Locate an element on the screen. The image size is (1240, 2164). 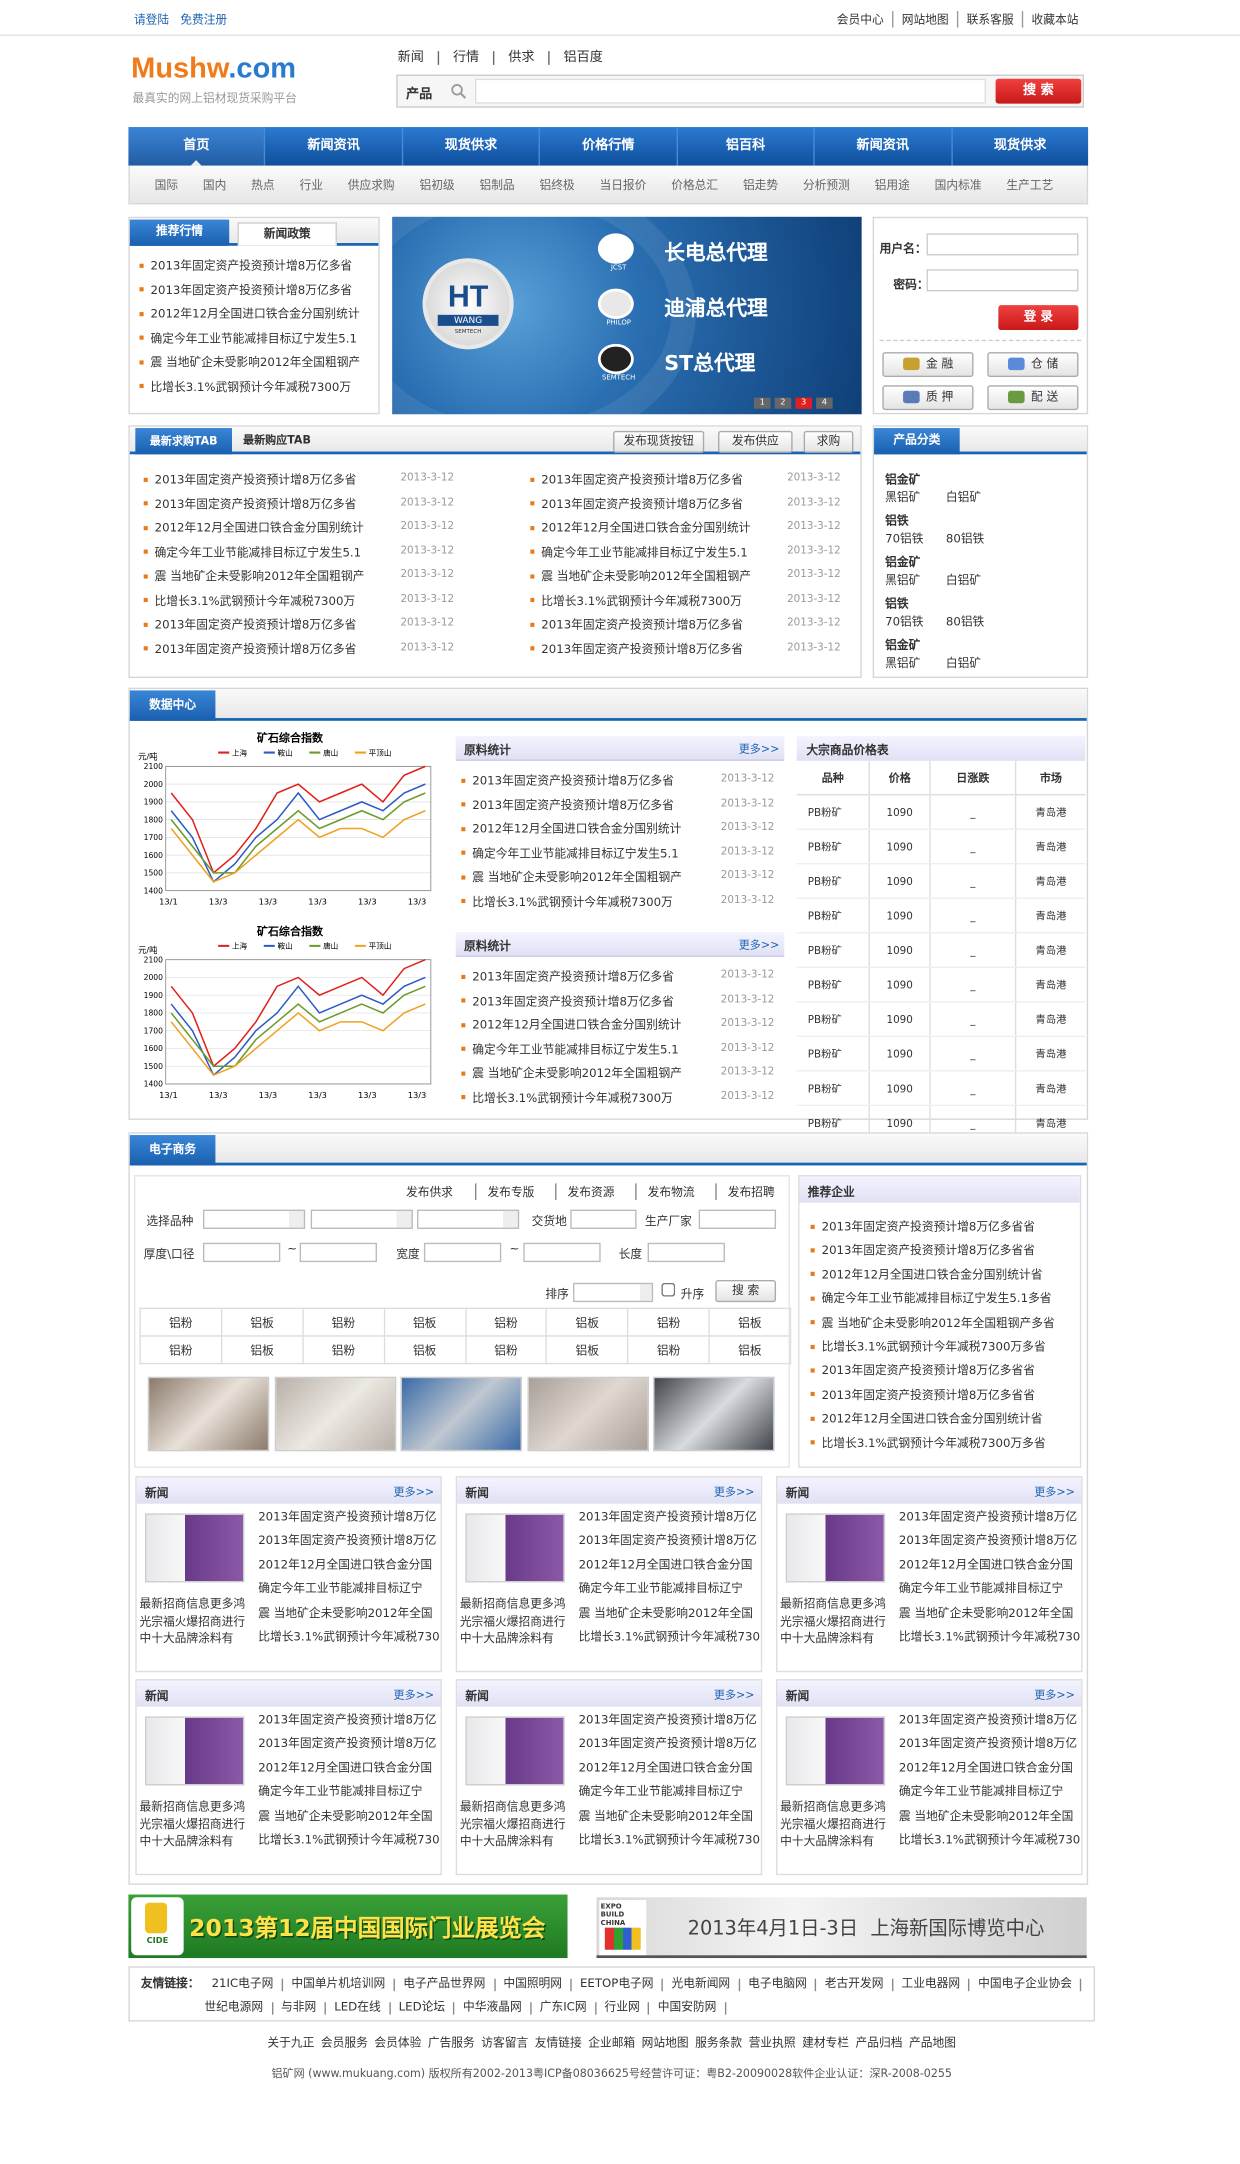
news-image is located at coordinates (515, 1751).